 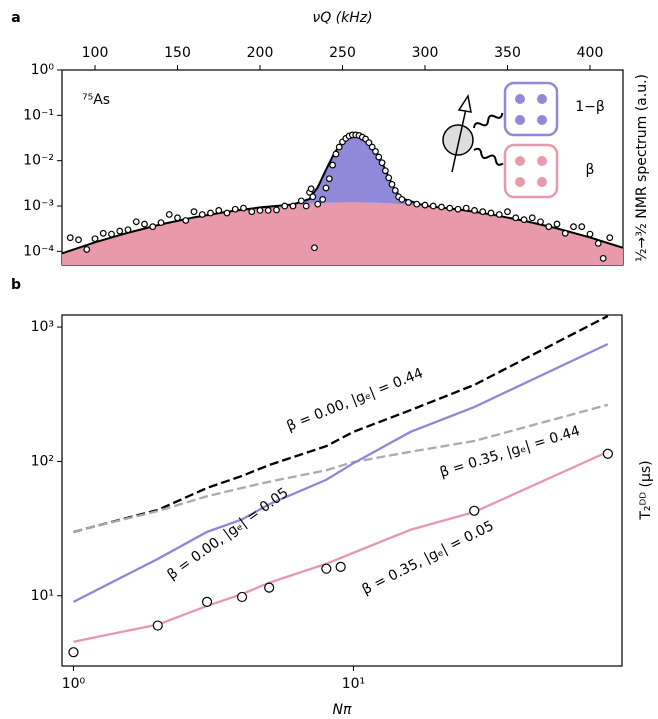 What do you see at coordinates (590, 53) in the screenshot?
I see `x-tick-label: 400` at bounding box center [590, 53].